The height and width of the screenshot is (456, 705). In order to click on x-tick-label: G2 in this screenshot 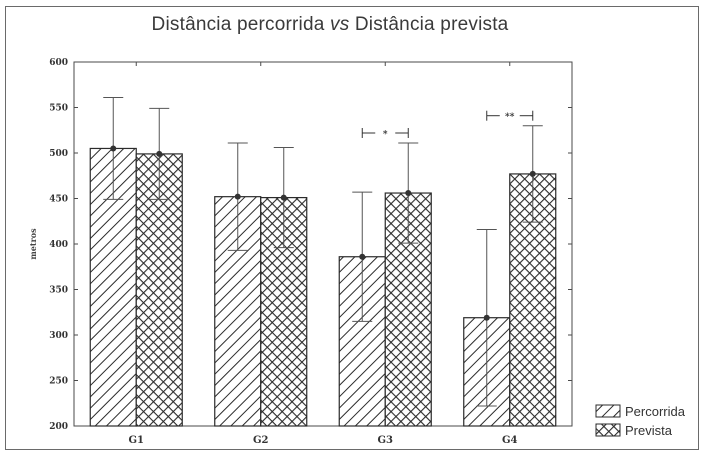, I will do `click(261, 440)`.